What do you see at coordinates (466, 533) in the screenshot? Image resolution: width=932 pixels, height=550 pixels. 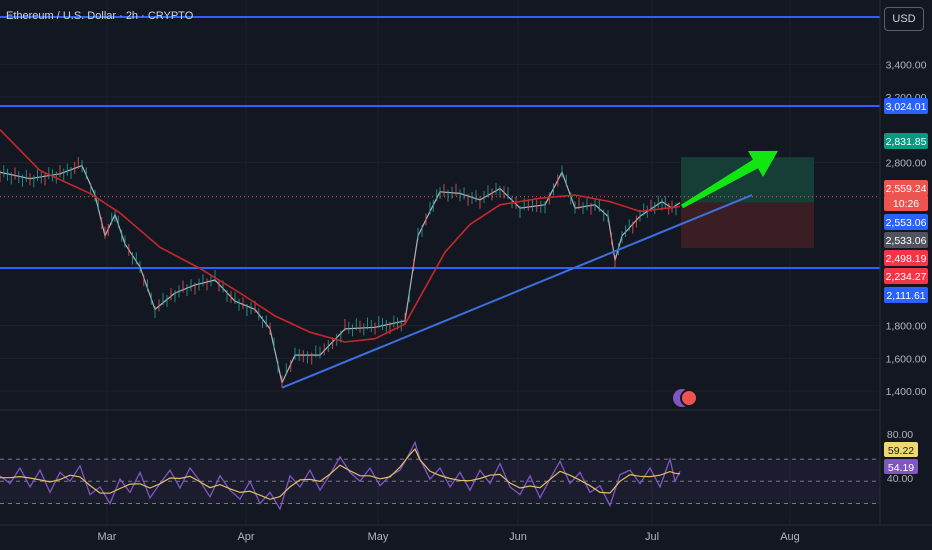 I see `time-axis: Mar Apr May Jun Jul Aug` at bounding box center [466, 533].